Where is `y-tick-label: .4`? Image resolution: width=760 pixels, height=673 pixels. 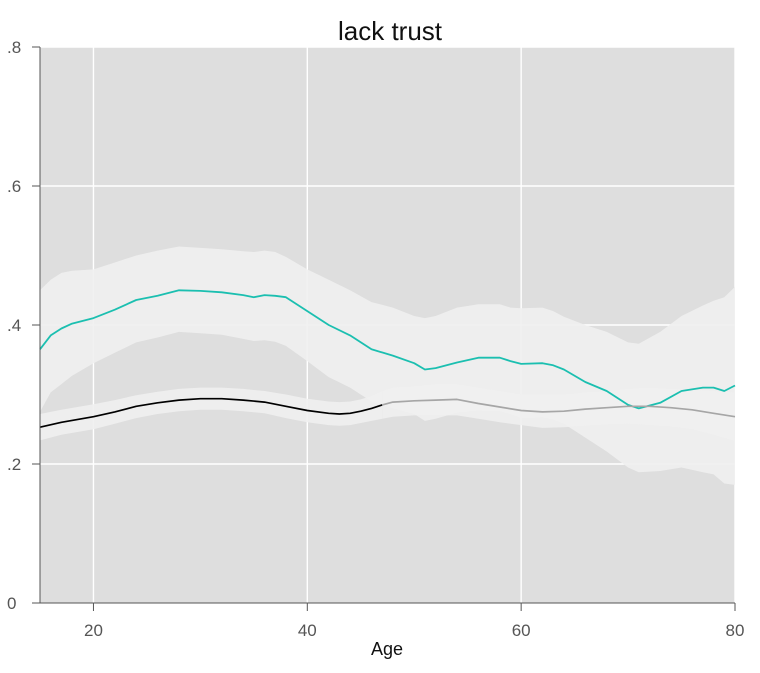
y-tick-label: .4 is located at coordinates (14, 325).